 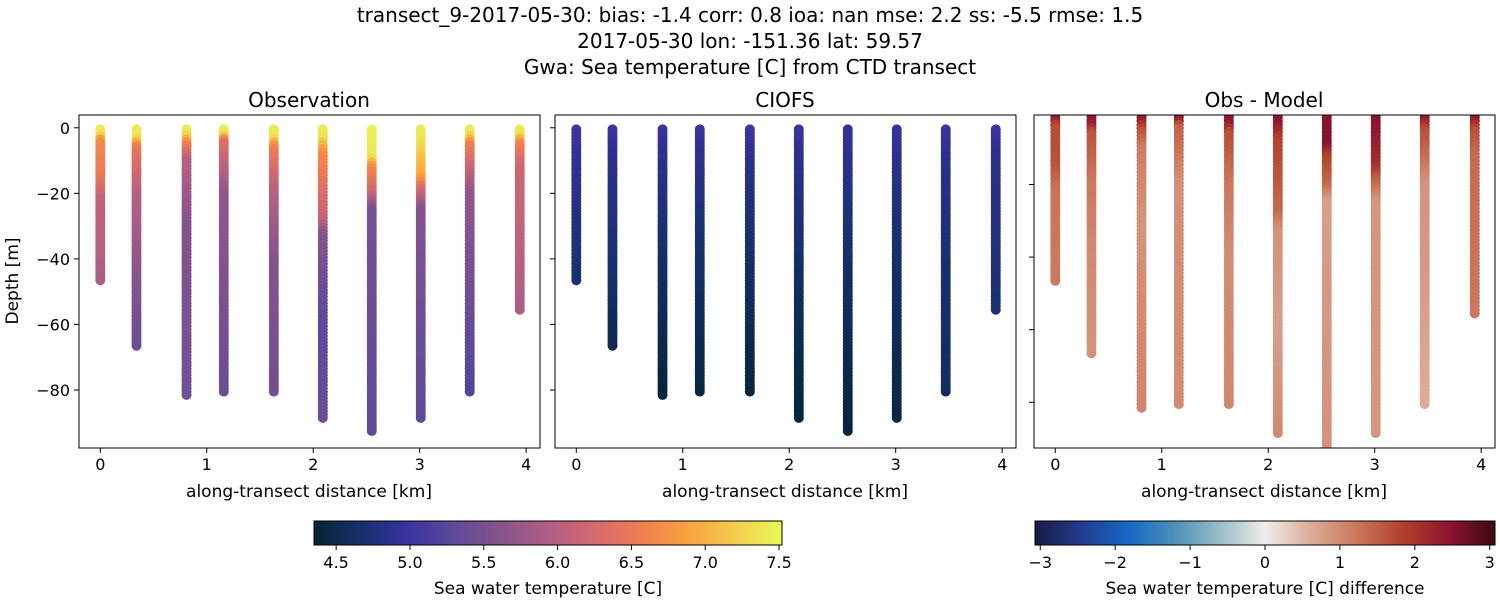 What do you see at coordinates (1264, 492) in the screenshot?
I see `x-axis-label-obs-minus-model: along-transect distance [km]` at bounding box center [1264, 492].